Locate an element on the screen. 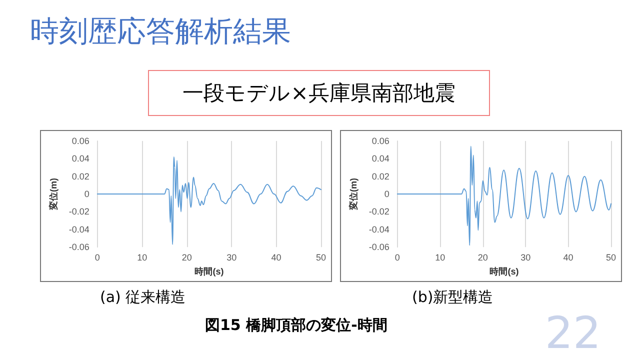 The image size is (640, 360). chart-title: 時刻歴応答解析結果 is located at coordinates (160, 31).